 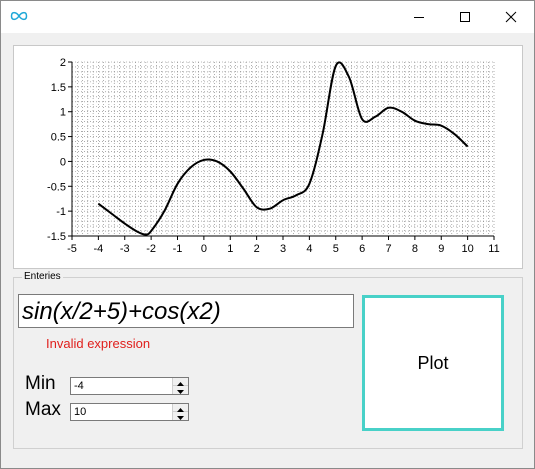 I want to click on x-tick-label: 4, so click(x=309, y=249).